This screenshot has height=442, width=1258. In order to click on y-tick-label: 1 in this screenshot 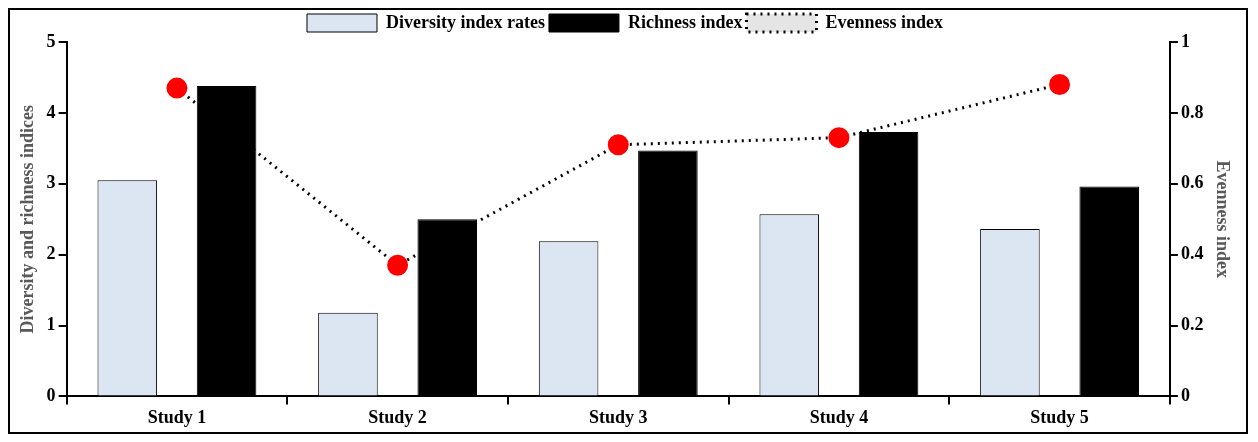, I will do `click(51, 324)`.